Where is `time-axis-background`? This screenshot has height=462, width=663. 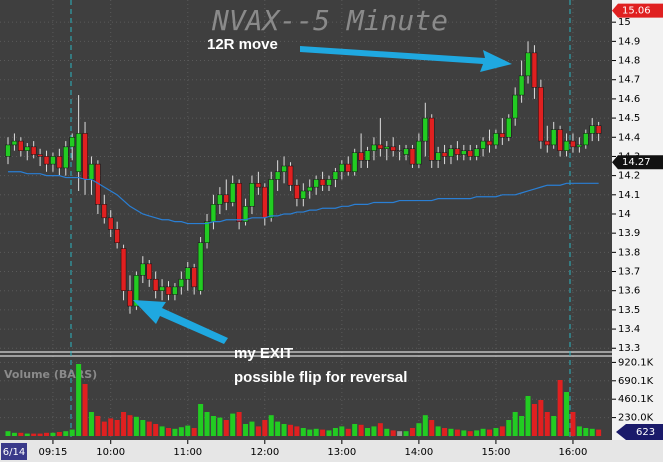 time-axis-background is located at coordinates (331, 451).